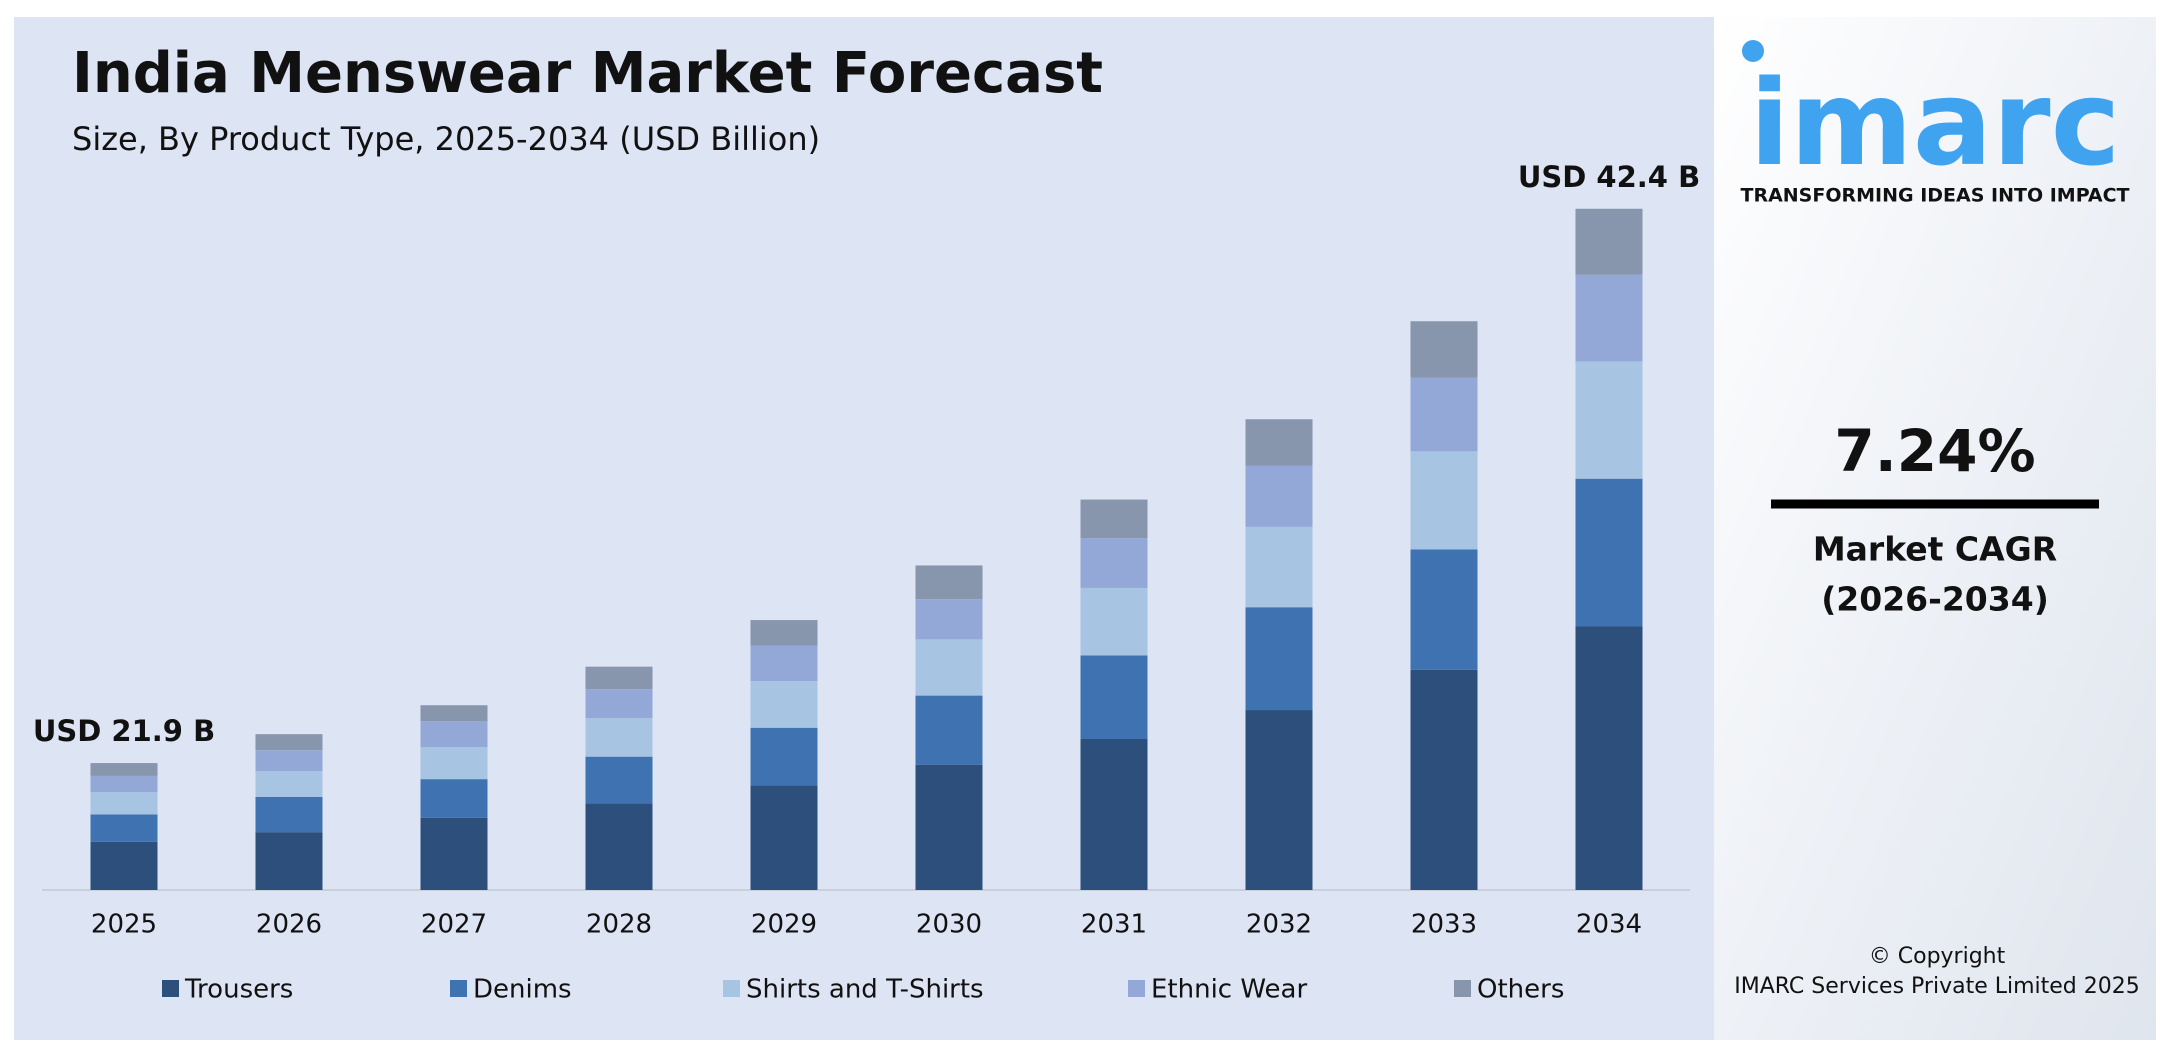  I want to click on x-tick-label: 2025, so click(124, 925).